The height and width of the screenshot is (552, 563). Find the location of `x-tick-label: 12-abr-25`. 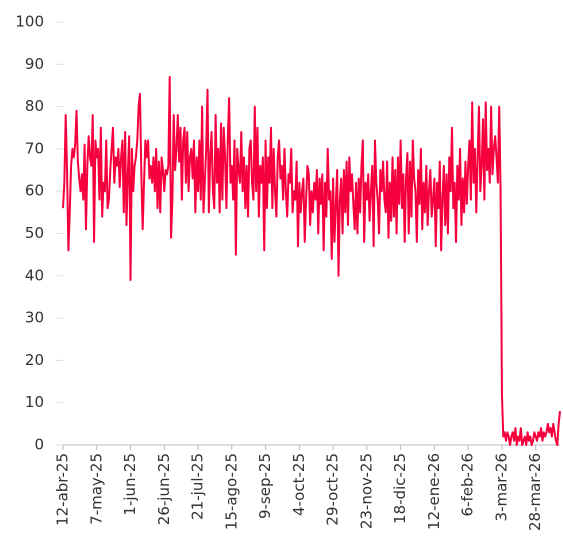

x-tick-label: 12-abr-25 is located at coordinates (63, 489).